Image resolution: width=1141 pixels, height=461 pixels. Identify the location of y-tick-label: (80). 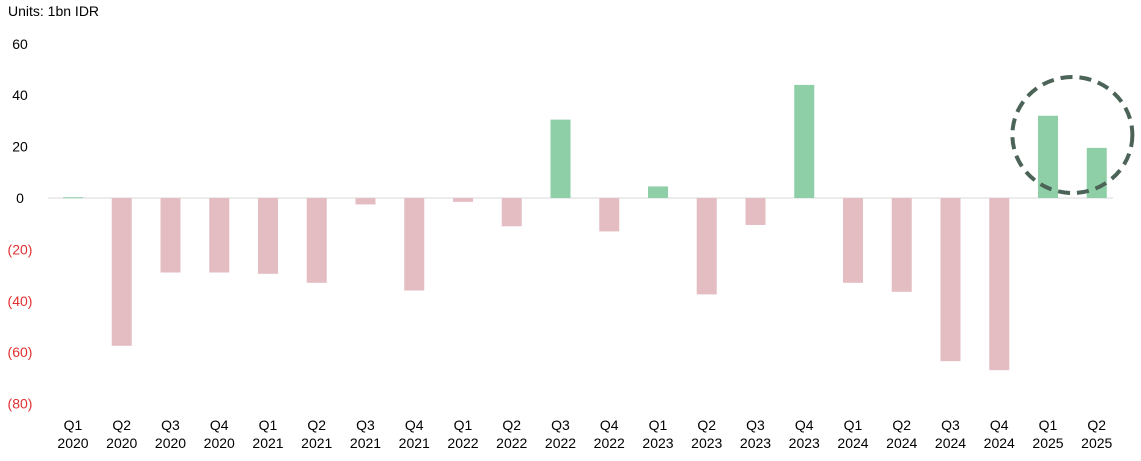
(20, 404).